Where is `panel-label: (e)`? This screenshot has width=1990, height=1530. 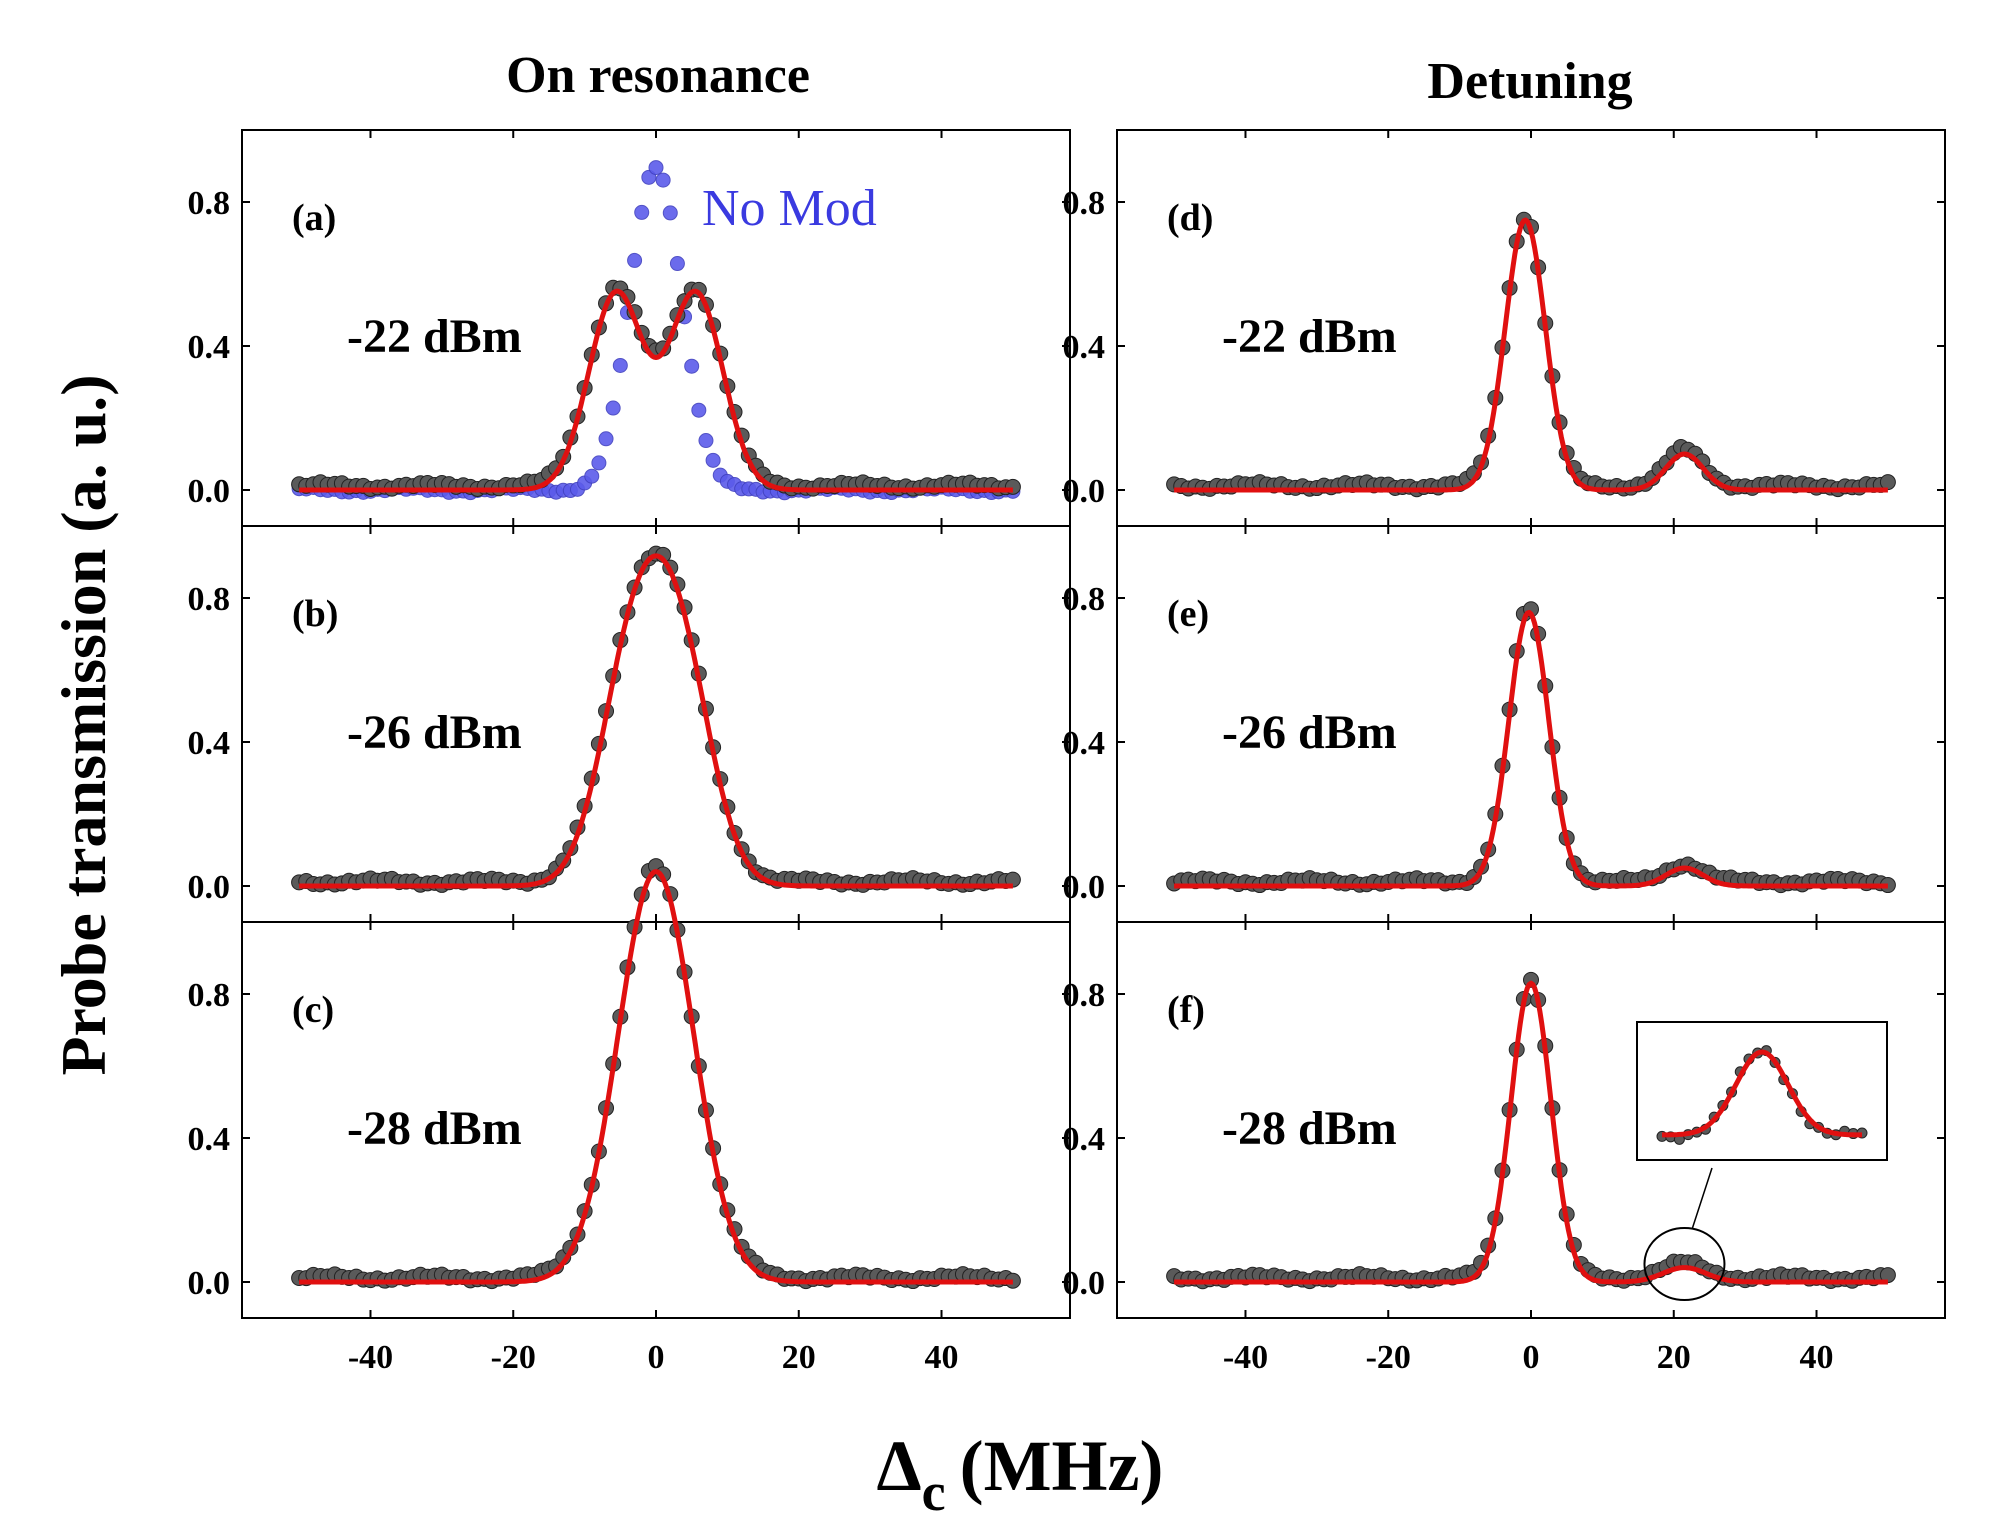 panel-label: (e) is located at coordinates (1188, 614).